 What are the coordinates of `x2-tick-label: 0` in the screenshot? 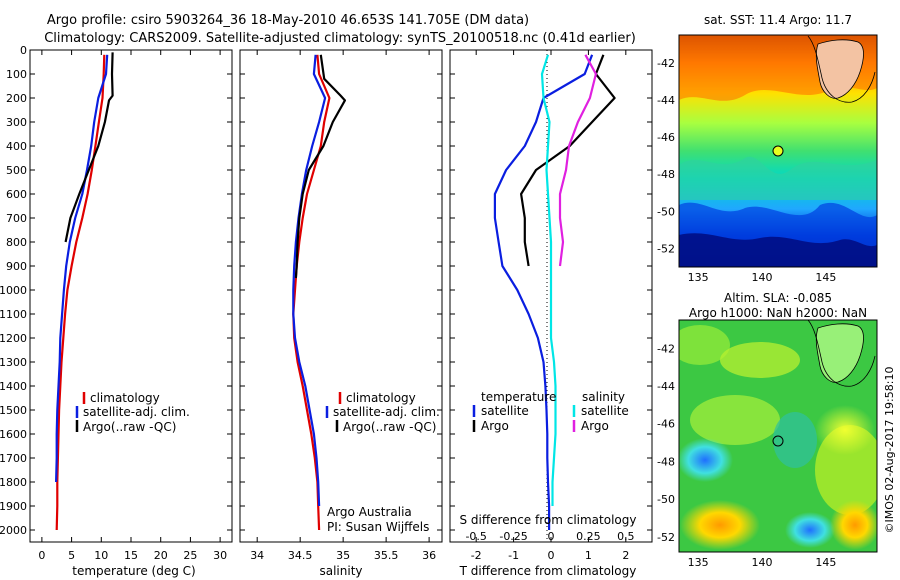 It's located at (551, 536).